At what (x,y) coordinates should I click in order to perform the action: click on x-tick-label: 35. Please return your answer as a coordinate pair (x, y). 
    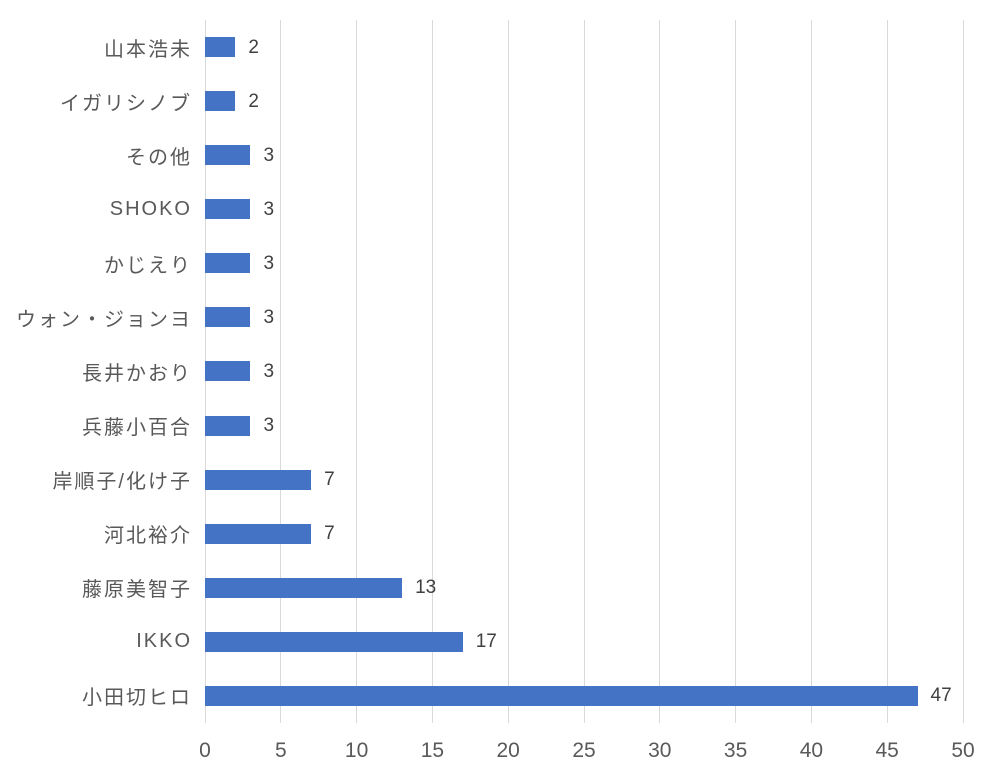
    Looking at the image, I should click on (735, 750).